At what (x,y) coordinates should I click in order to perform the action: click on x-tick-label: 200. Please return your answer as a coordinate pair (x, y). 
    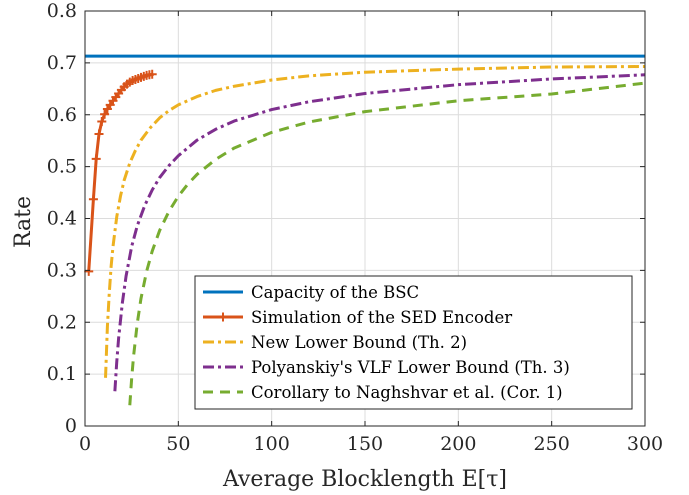
    Looking at the image, I should click on (458, 444).